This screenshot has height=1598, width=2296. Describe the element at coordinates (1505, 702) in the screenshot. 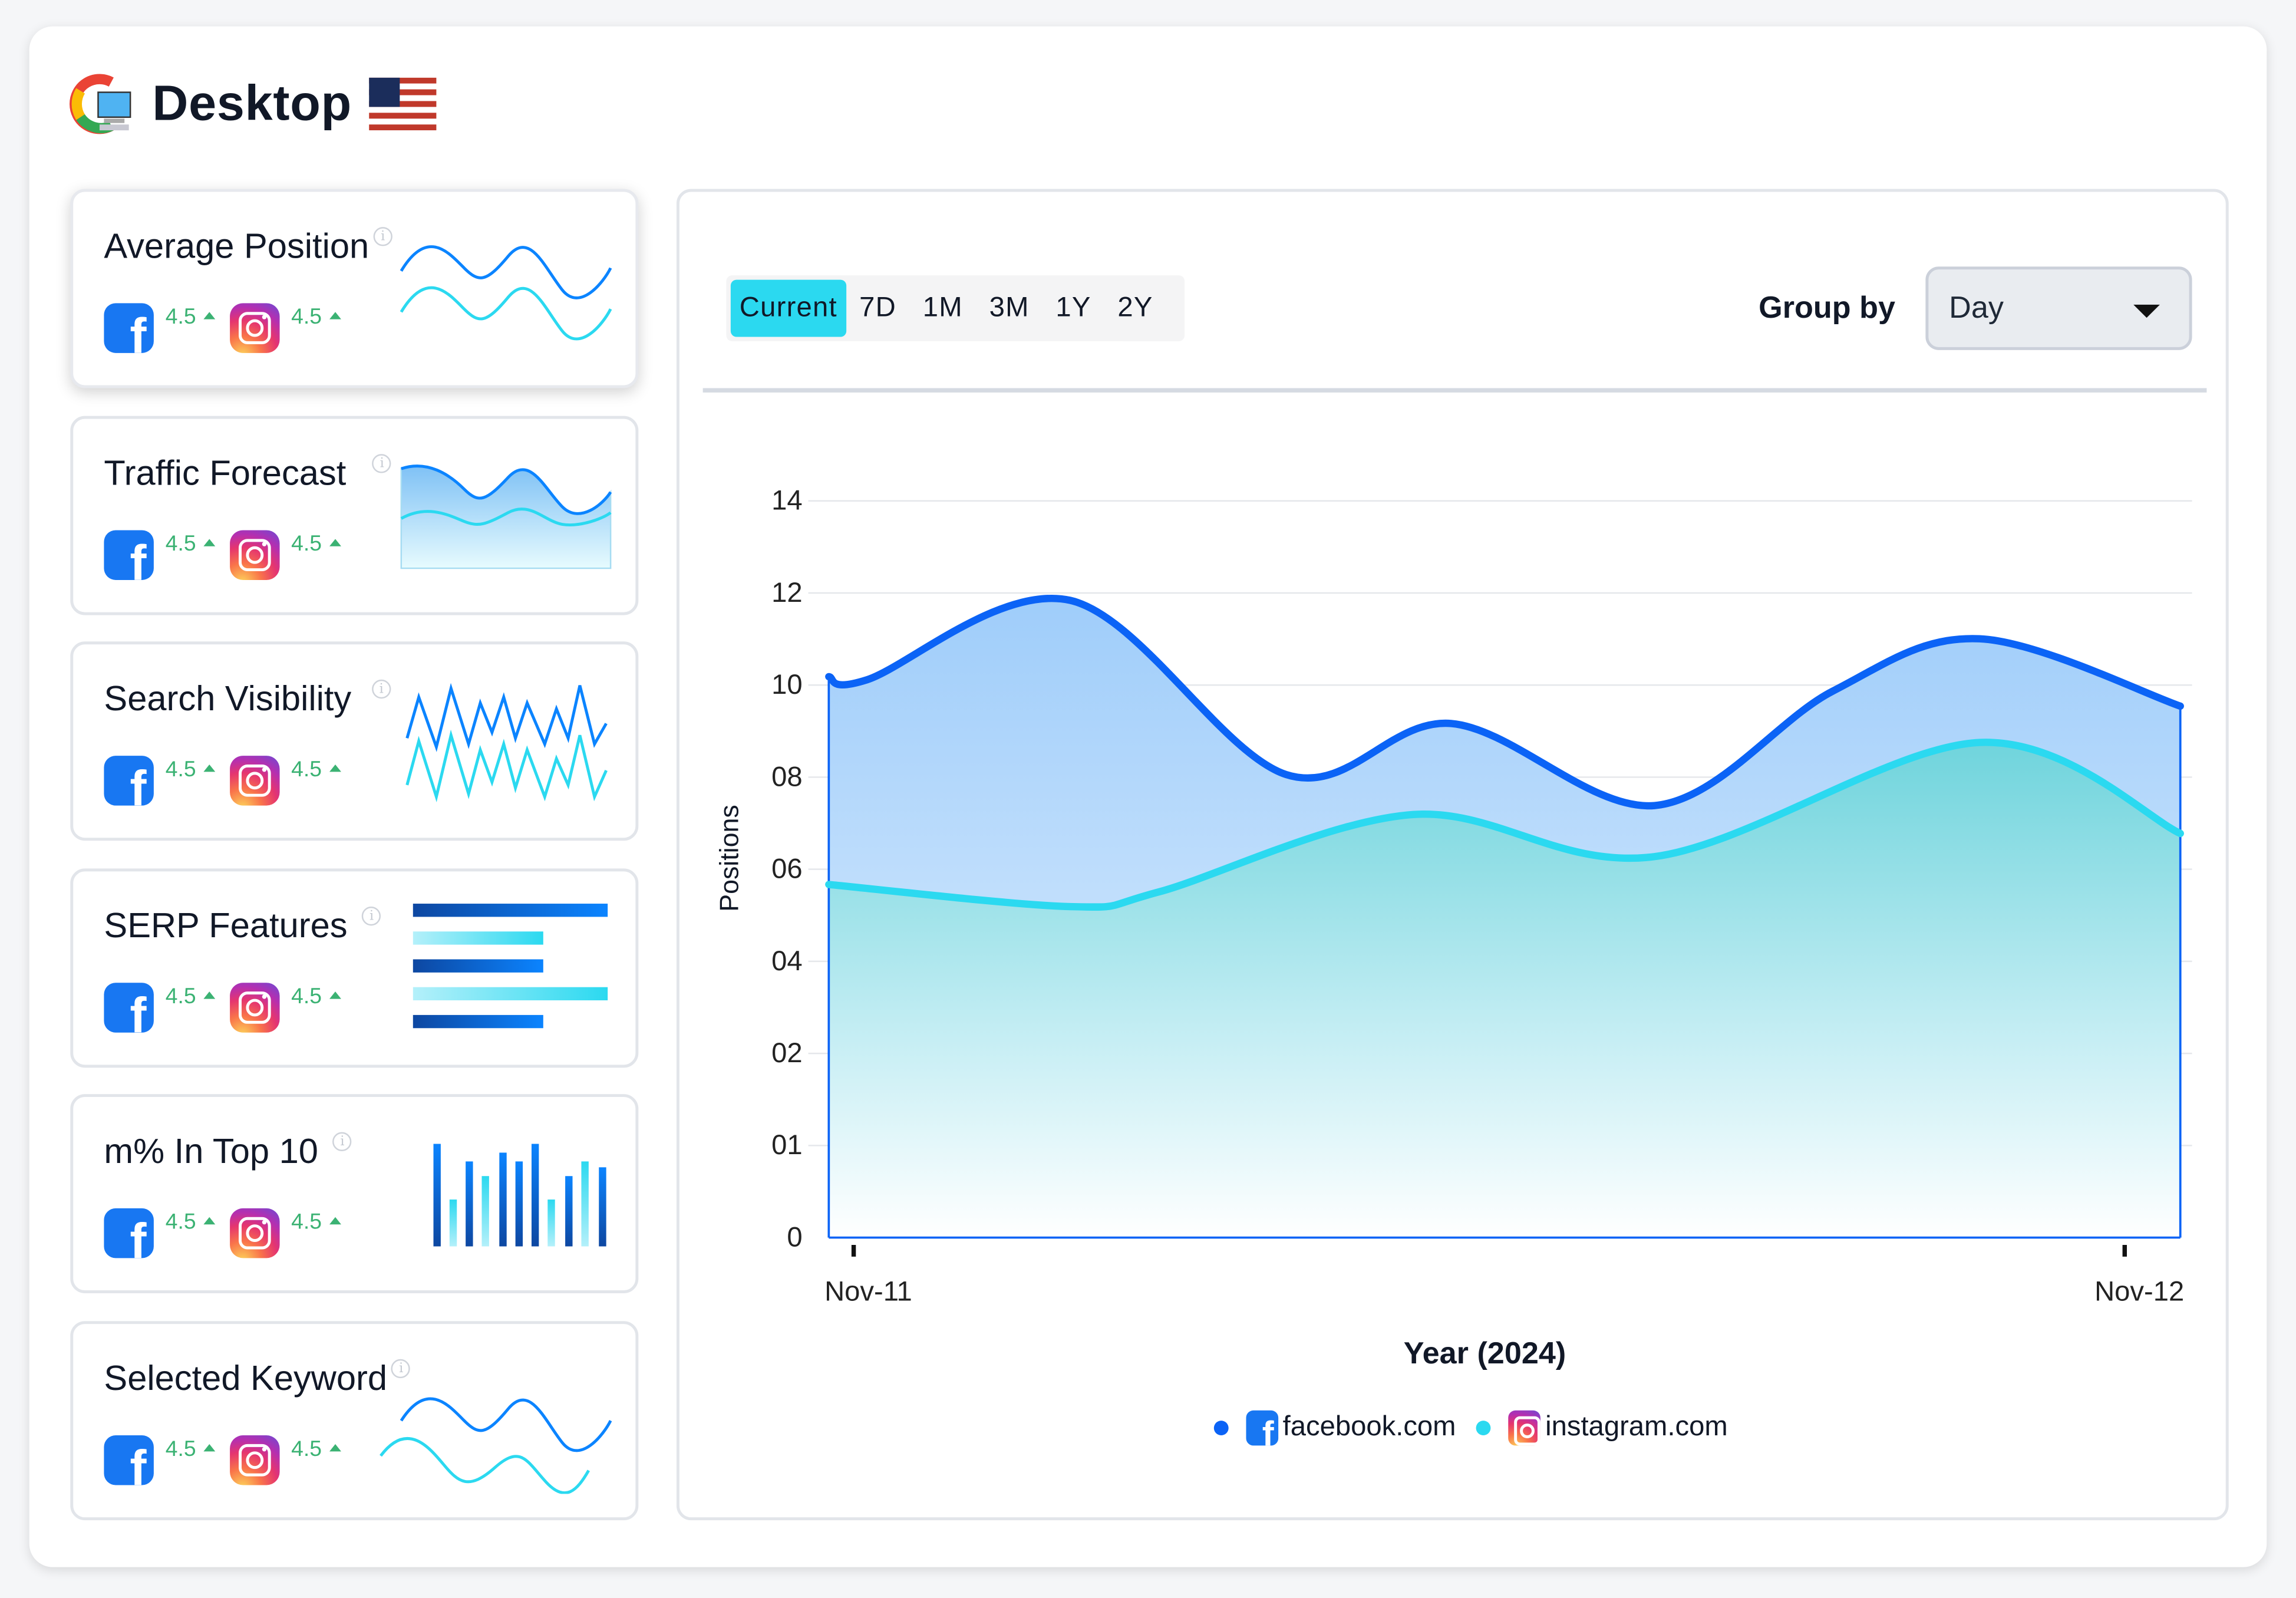

I see `line-facebook` at that location.